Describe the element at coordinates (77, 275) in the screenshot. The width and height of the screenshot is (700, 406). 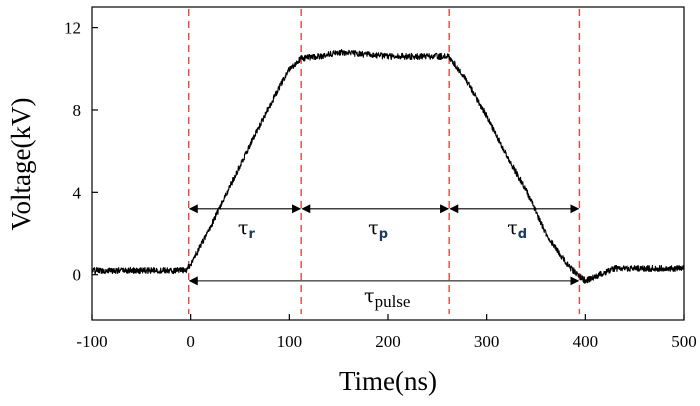
I see `y-tick-label: 0` at that location.